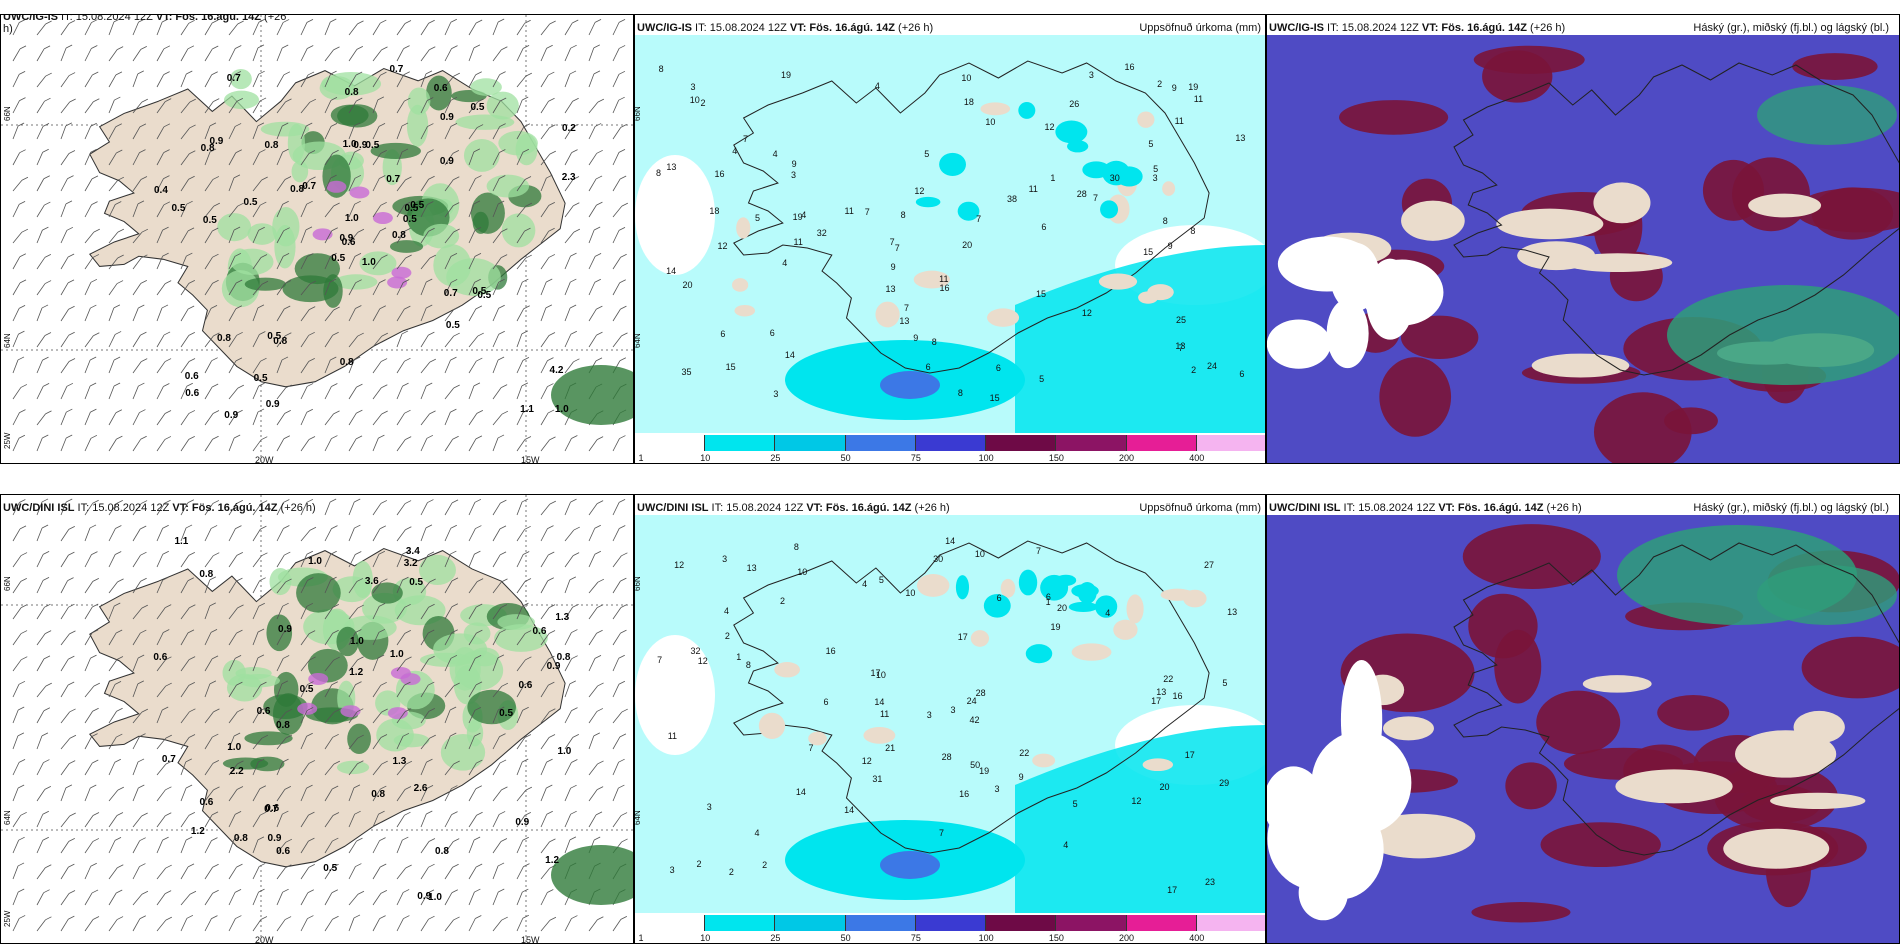 Image resolution: width=1900 pixels, height=950 pixels. I want to click on precip-heavy-cell, so click(401, 272).